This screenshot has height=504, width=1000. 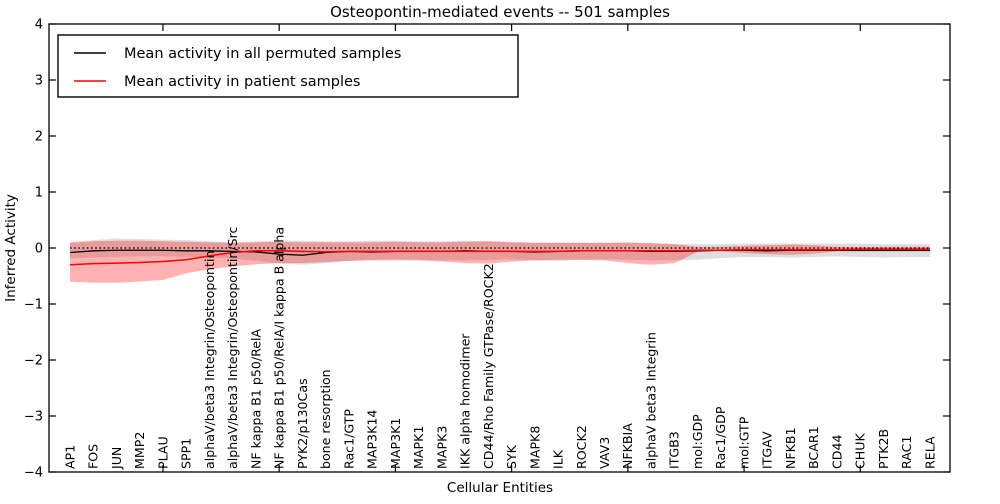 What do you see at coordinates (33, 473) in the screenshot?
I see `y-tick-label: −4` at bounding box center [33, 473].